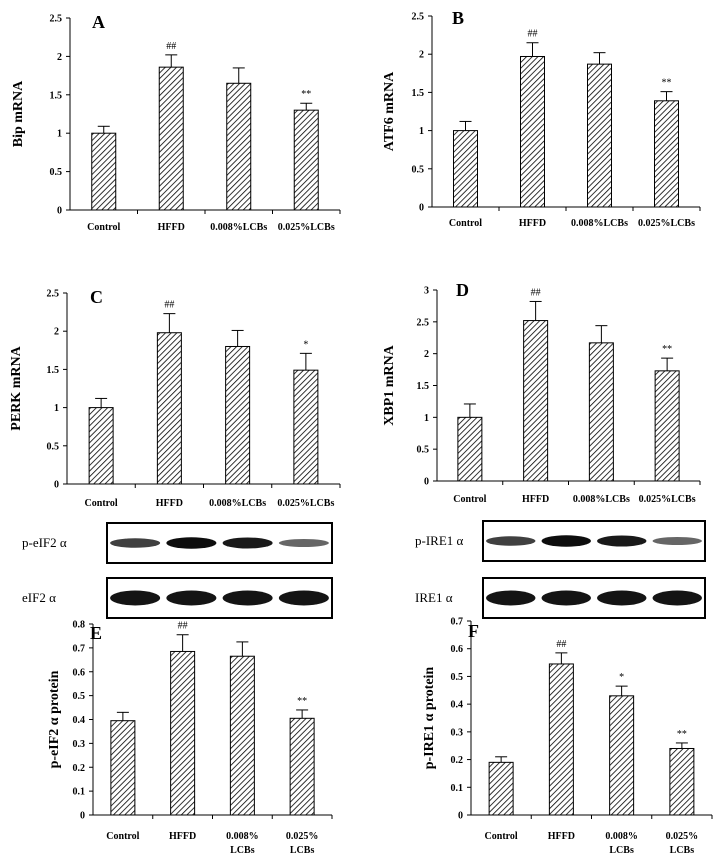 The width and height of the screenshot is (722, 859). Describe the element at coordinates (302, 836) in the screenshot. I see `category-label: 0.025%` at that location.